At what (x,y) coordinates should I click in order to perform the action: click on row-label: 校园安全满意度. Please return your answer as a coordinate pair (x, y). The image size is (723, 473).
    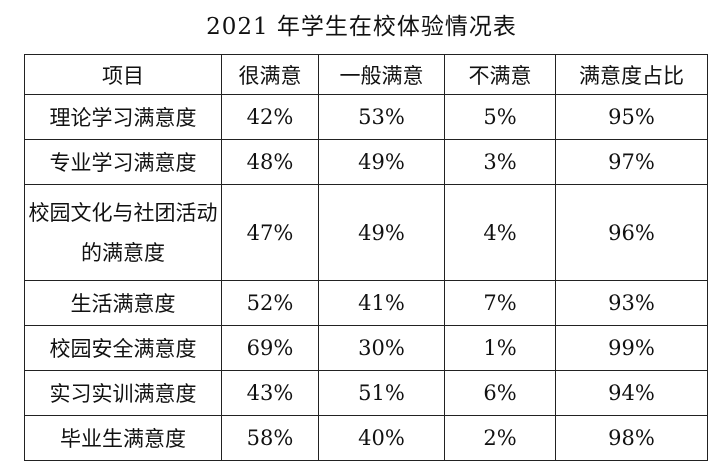
    Looking at the image, I should click on (123, 348).